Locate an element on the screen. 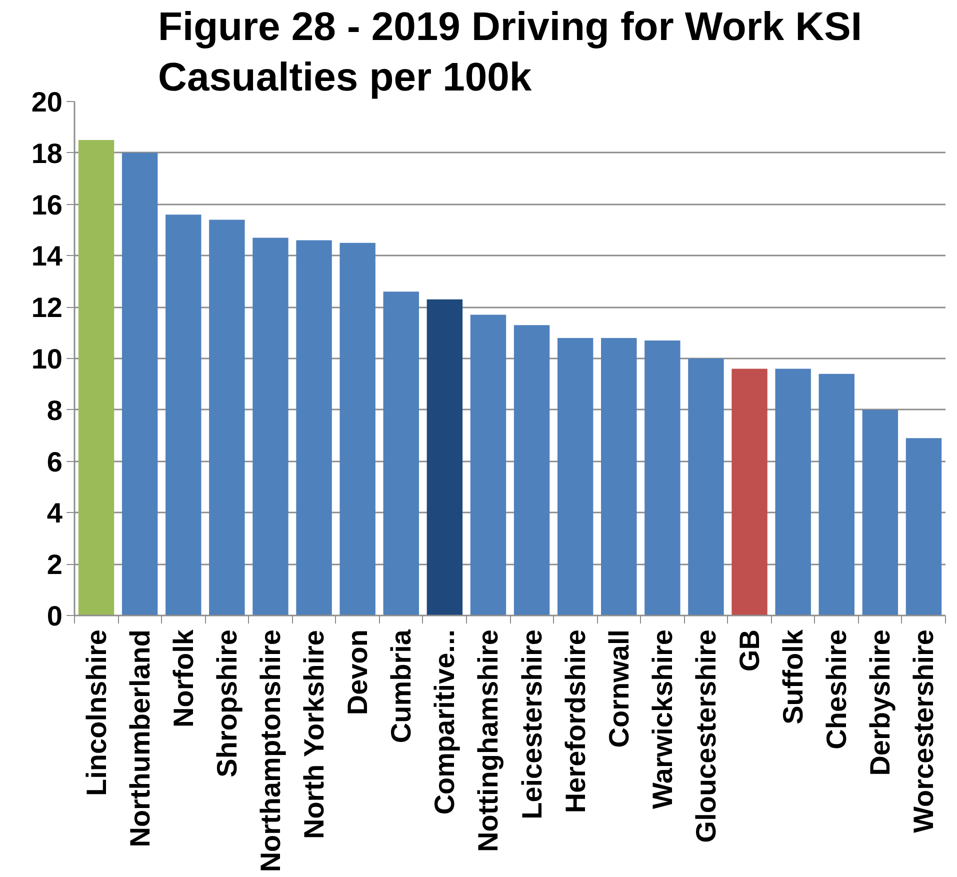 The image size is (957, 877). x-tick-label: Cornwall is located at coordinates (618, 689).